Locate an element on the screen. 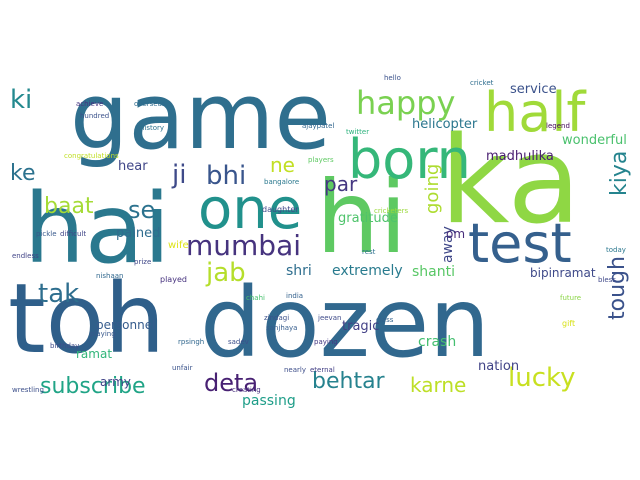  word-achieve: achieve is located at coordinates (89, 104).